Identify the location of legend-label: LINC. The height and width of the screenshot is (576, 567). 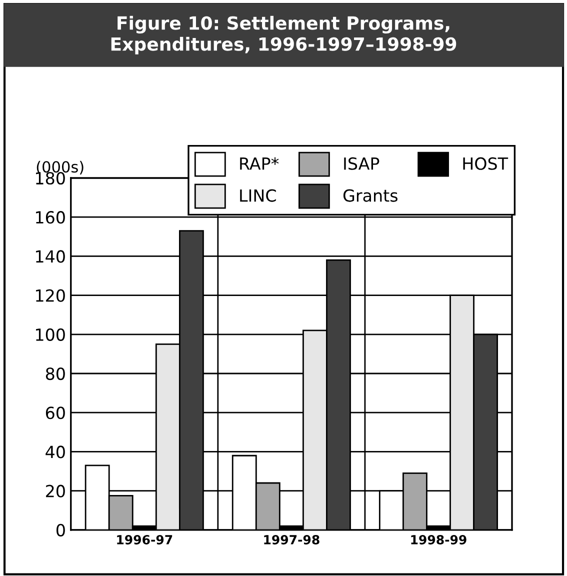
(258, 195).